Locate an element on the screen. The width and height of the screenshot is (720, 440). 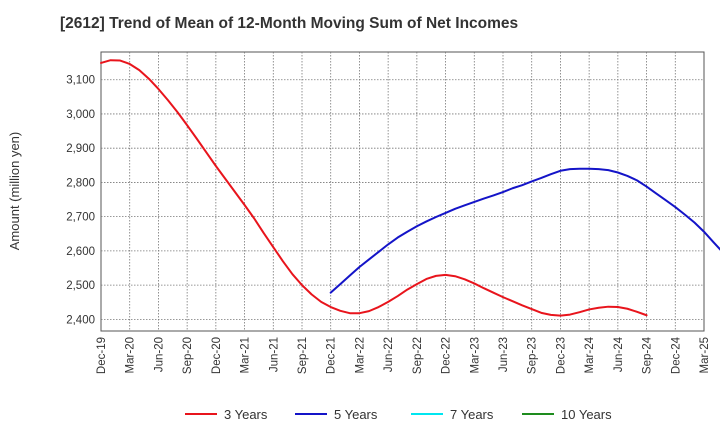
y-tick-label: 3,100 is located at coordinates (80, 81).